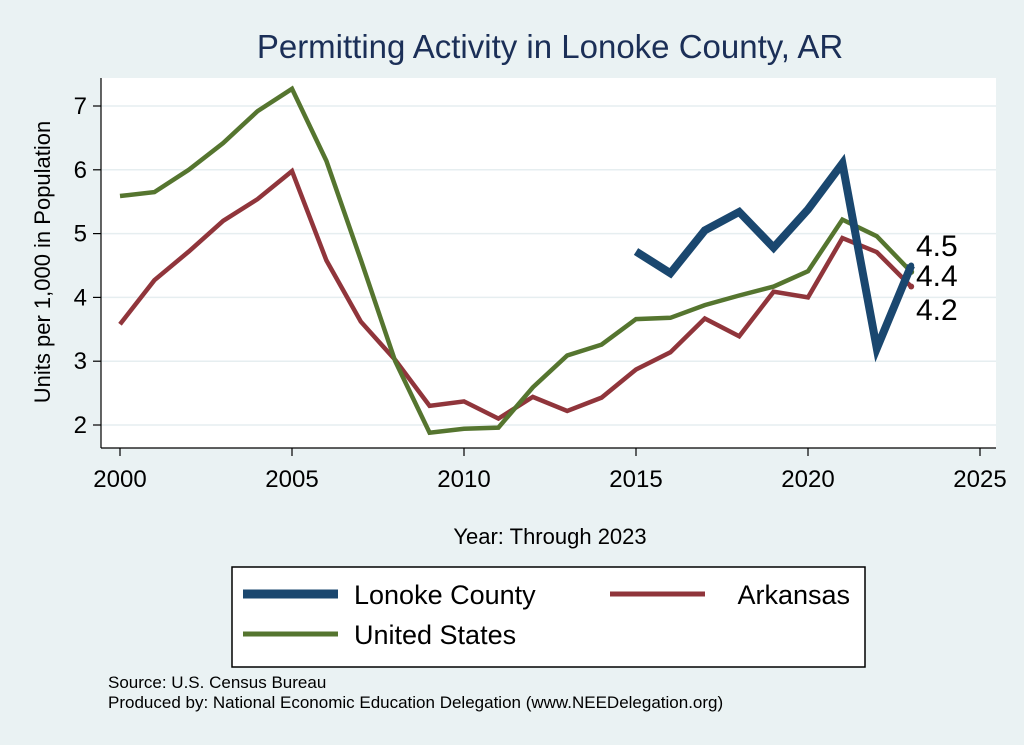 Image resolution: width=1024 pixels, height=745 pixels. What do you see at coordinates (793, 595) in the screenshot?
I see `legend-label-arkansas: Arkansas` at bounding box center [793, 595].